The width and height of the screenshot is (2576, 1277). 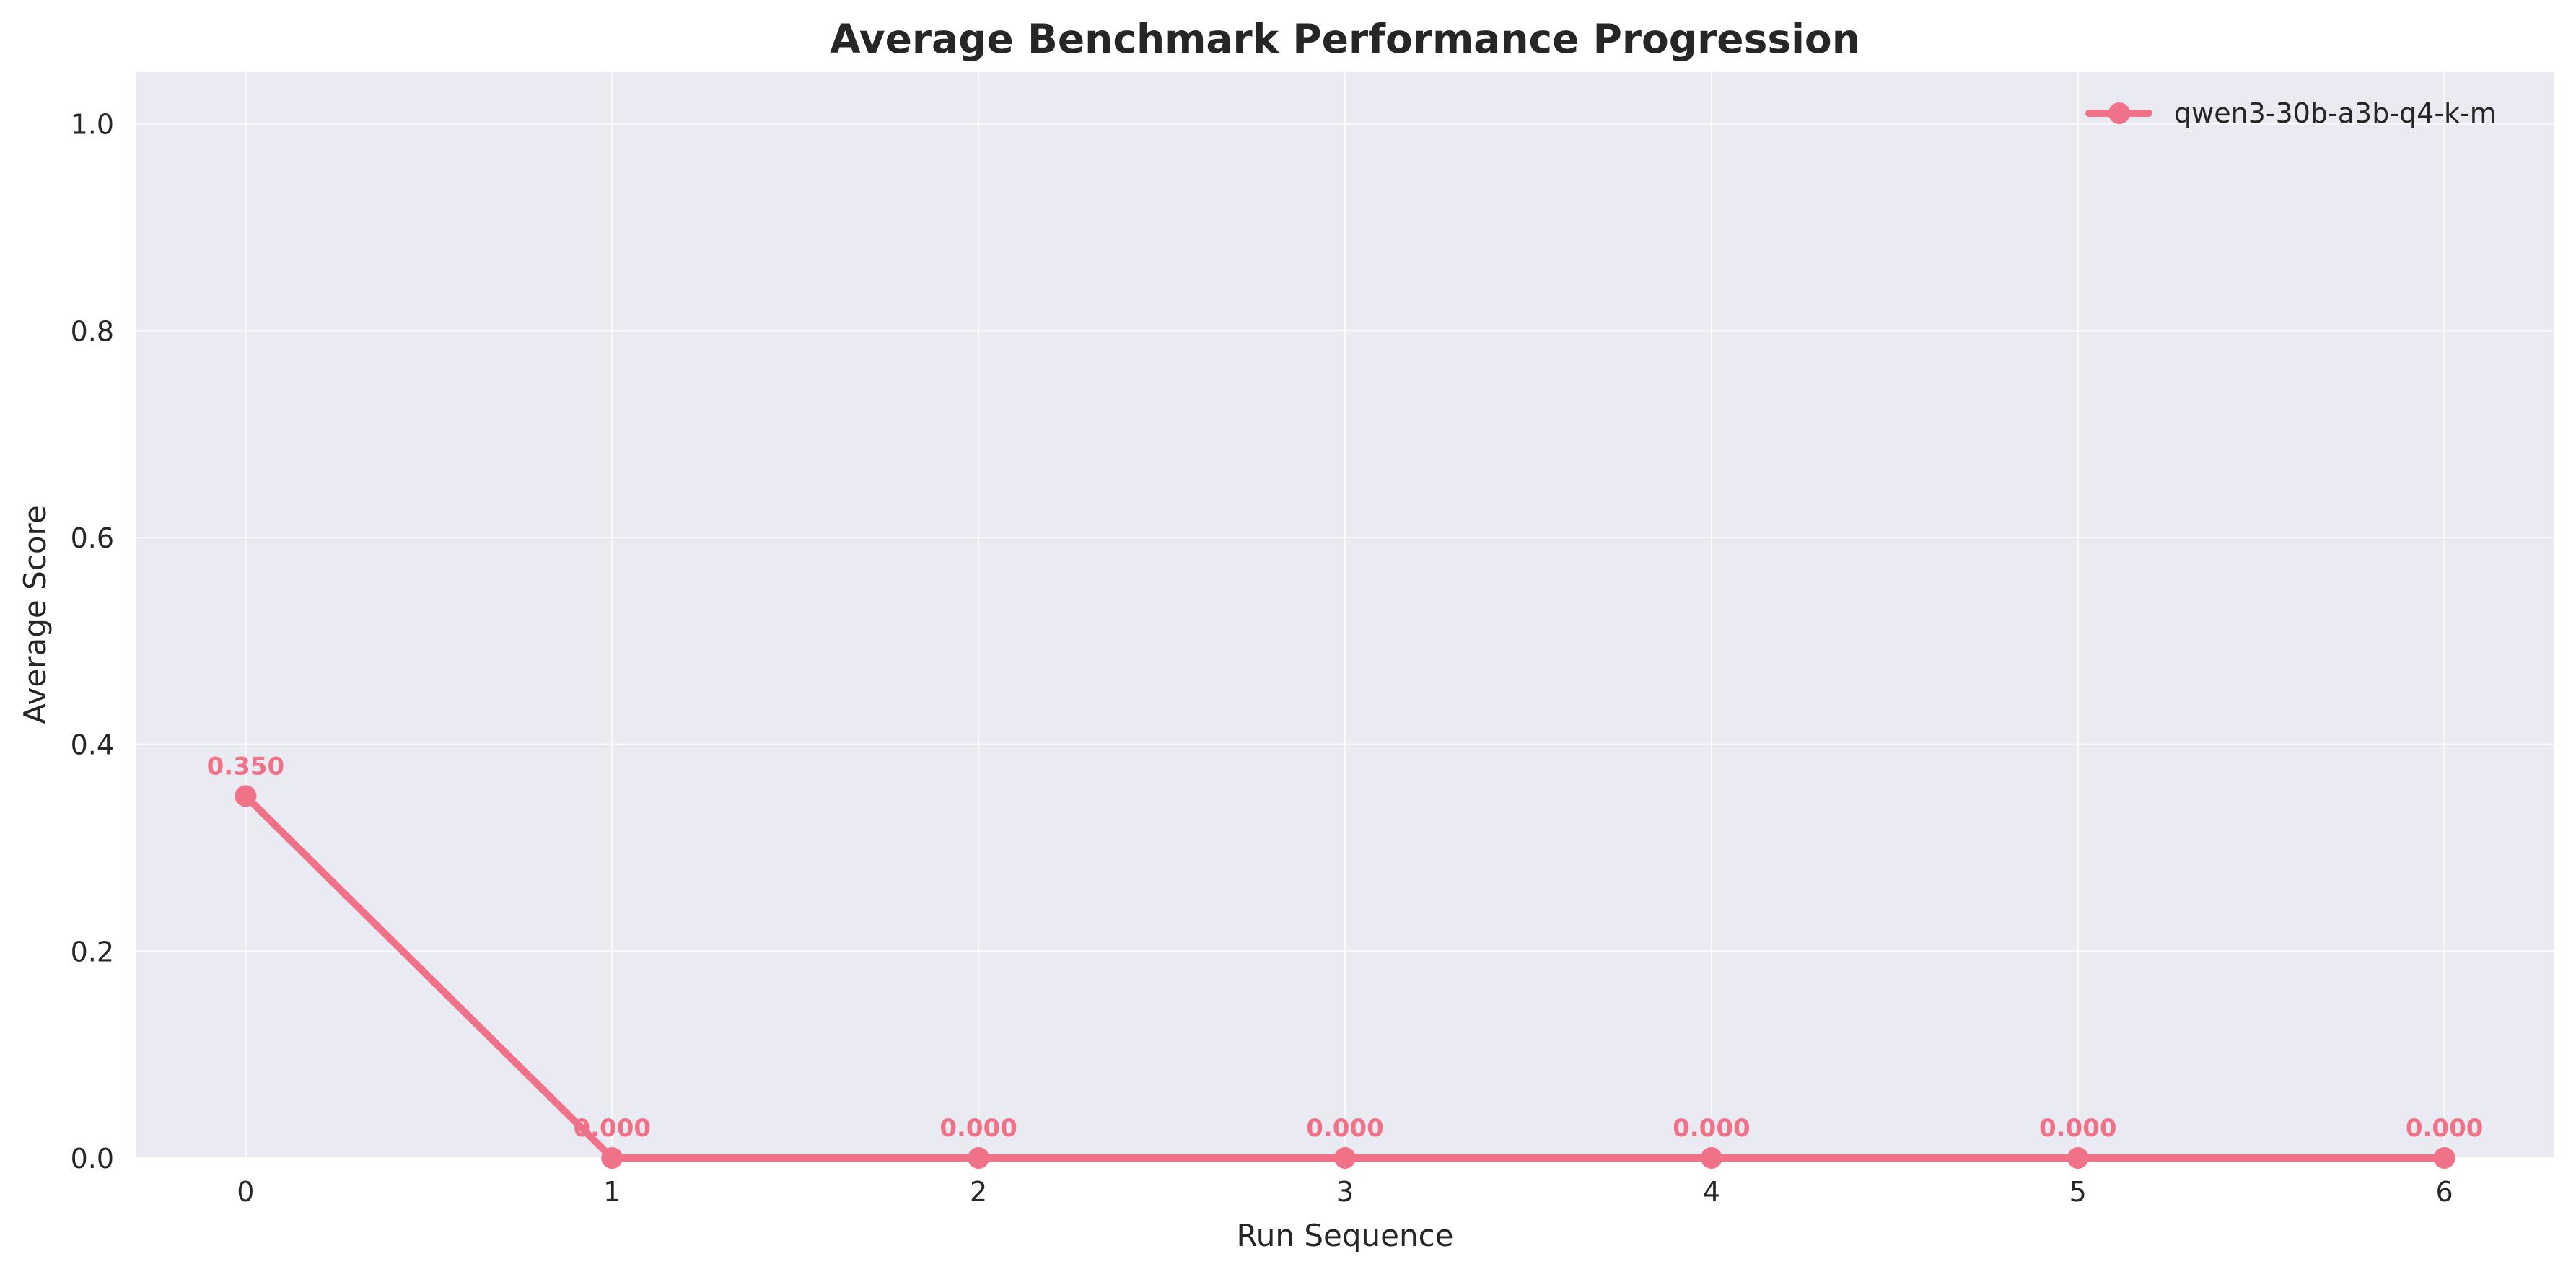 I want to click on x-tick-label: 0, so click(x=245, y=1192).